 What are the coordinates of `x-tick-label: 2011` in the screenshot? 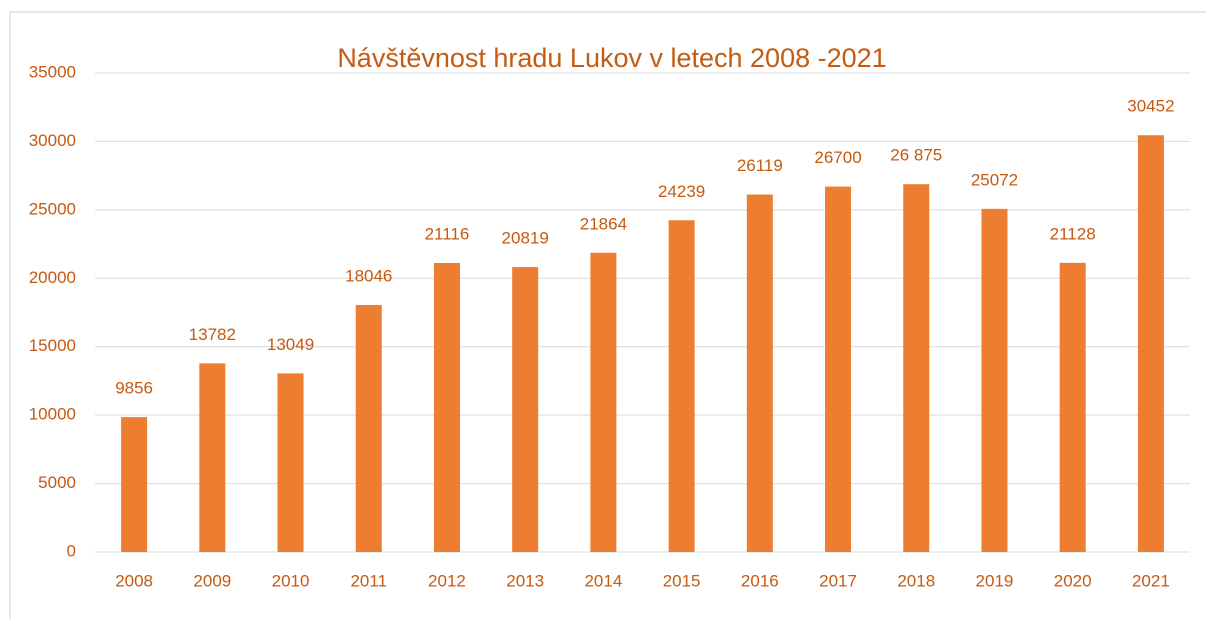 It's located at (368, 580).